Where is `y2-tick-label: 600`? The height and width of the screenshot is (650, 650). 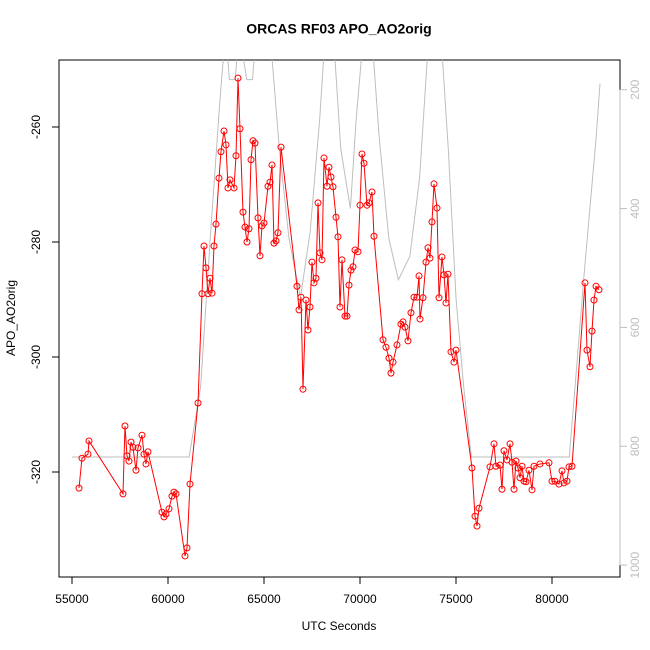 y2-tick-label: 600 is located at coordinates (635, 327).